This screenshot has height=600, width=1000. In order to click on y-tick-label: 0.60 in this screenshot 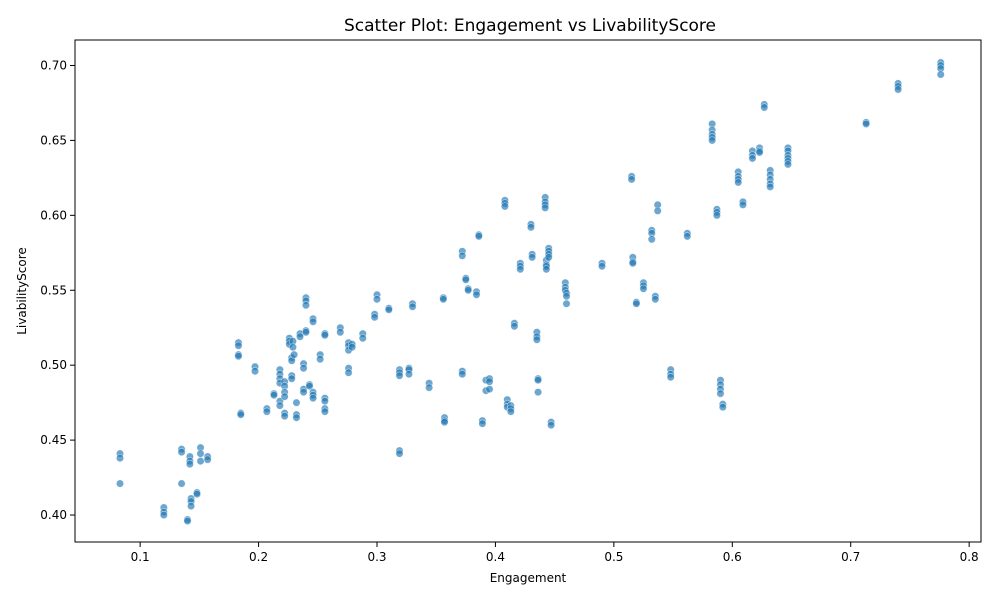, I will do `click(53, 215)`.